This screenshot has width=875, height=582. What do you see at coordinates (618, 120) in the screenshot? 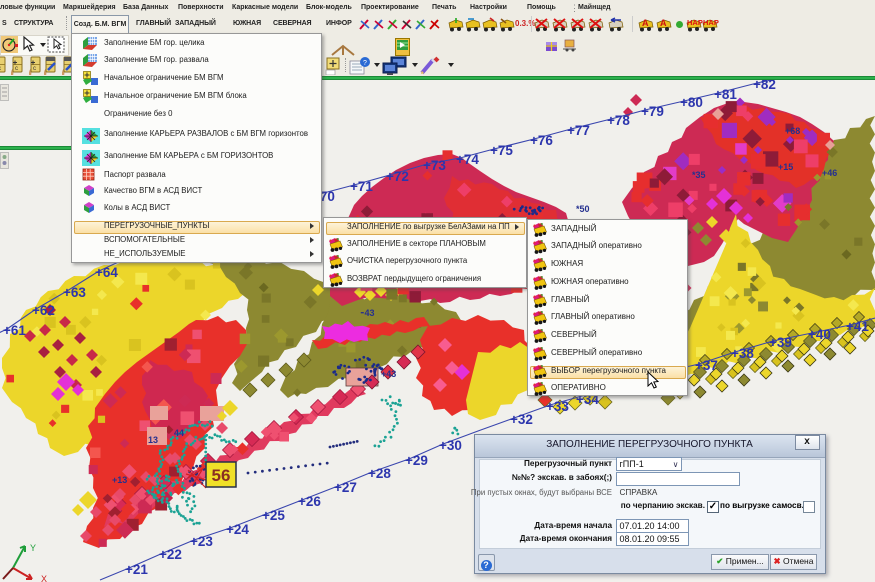
I see `svg-text: +78` at bounding box center [618, 120].